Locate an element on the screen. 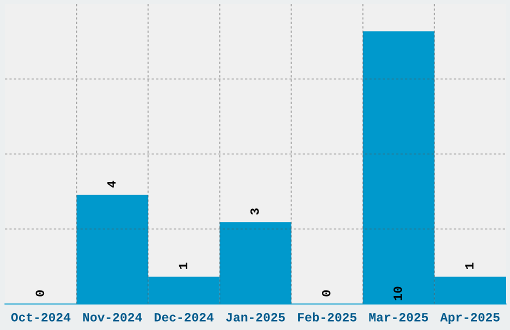  data-label: 4 is located at coordinates (111, 184).